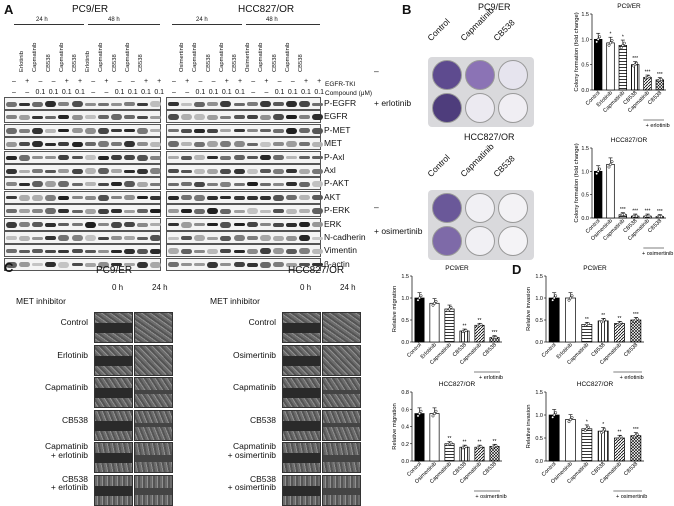  What do you see at coordinates (334, 156) in the screenshot?
I see `protein-label: P-Axl` at bounding box center [334, 156].